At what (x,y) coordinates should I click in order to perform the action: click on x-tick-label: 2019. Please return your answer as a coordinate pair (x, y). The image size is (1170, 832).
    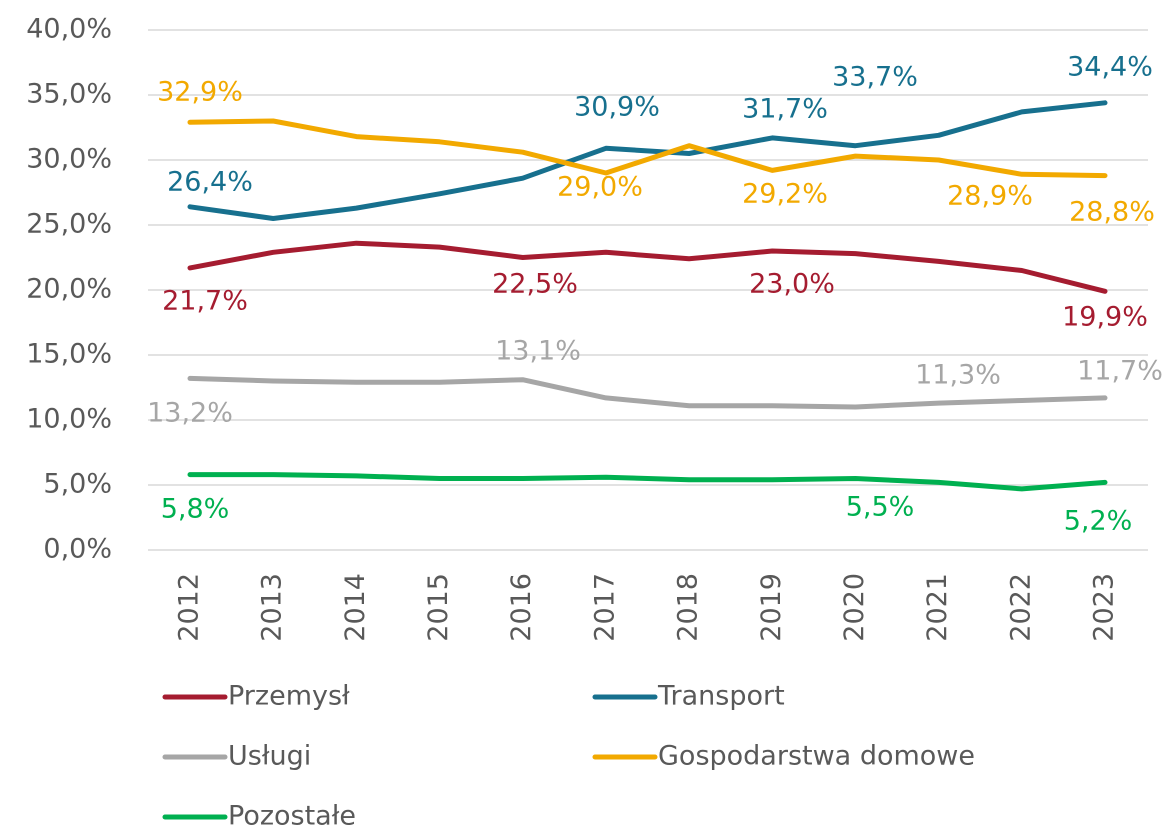
    Looking at the image, I should click on (771, 607).